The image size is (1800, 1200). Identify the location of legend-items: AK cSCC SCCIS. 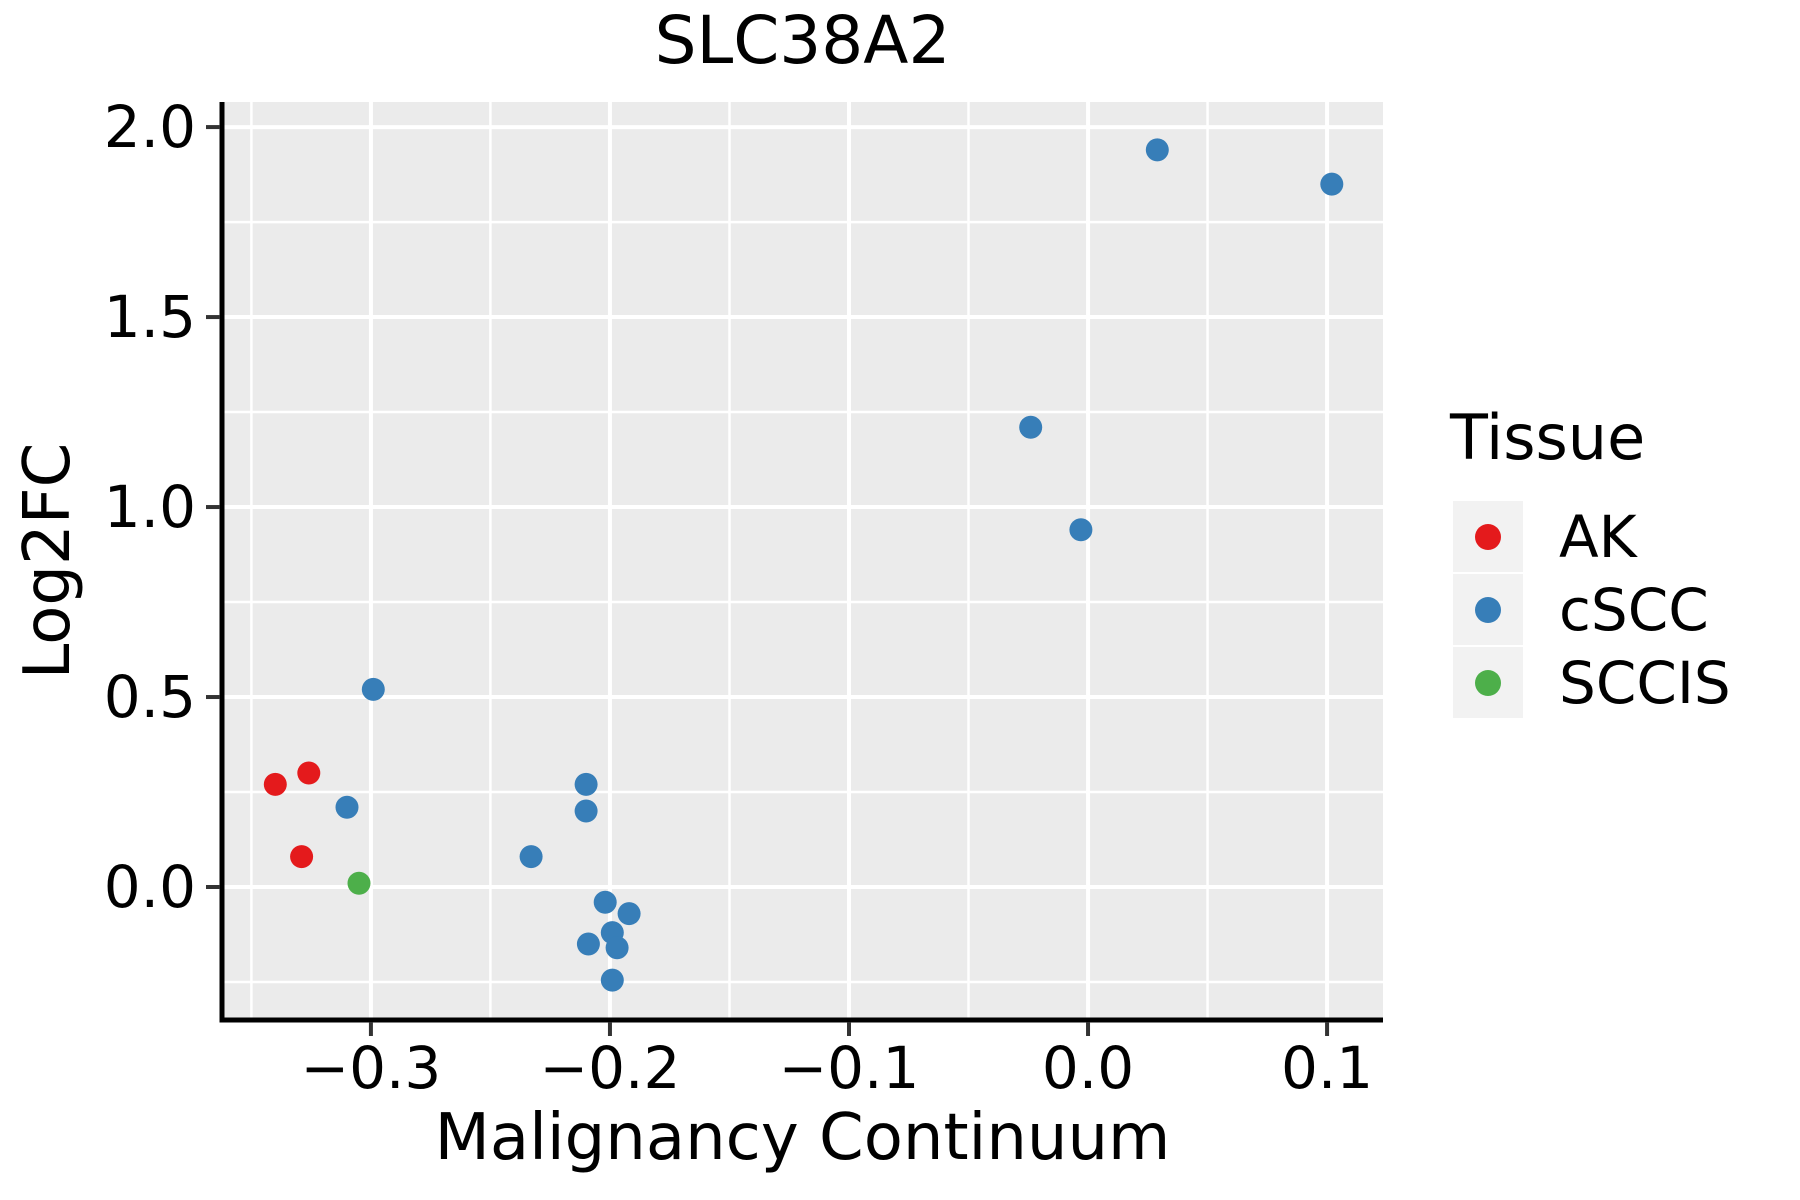
(1590, 610).